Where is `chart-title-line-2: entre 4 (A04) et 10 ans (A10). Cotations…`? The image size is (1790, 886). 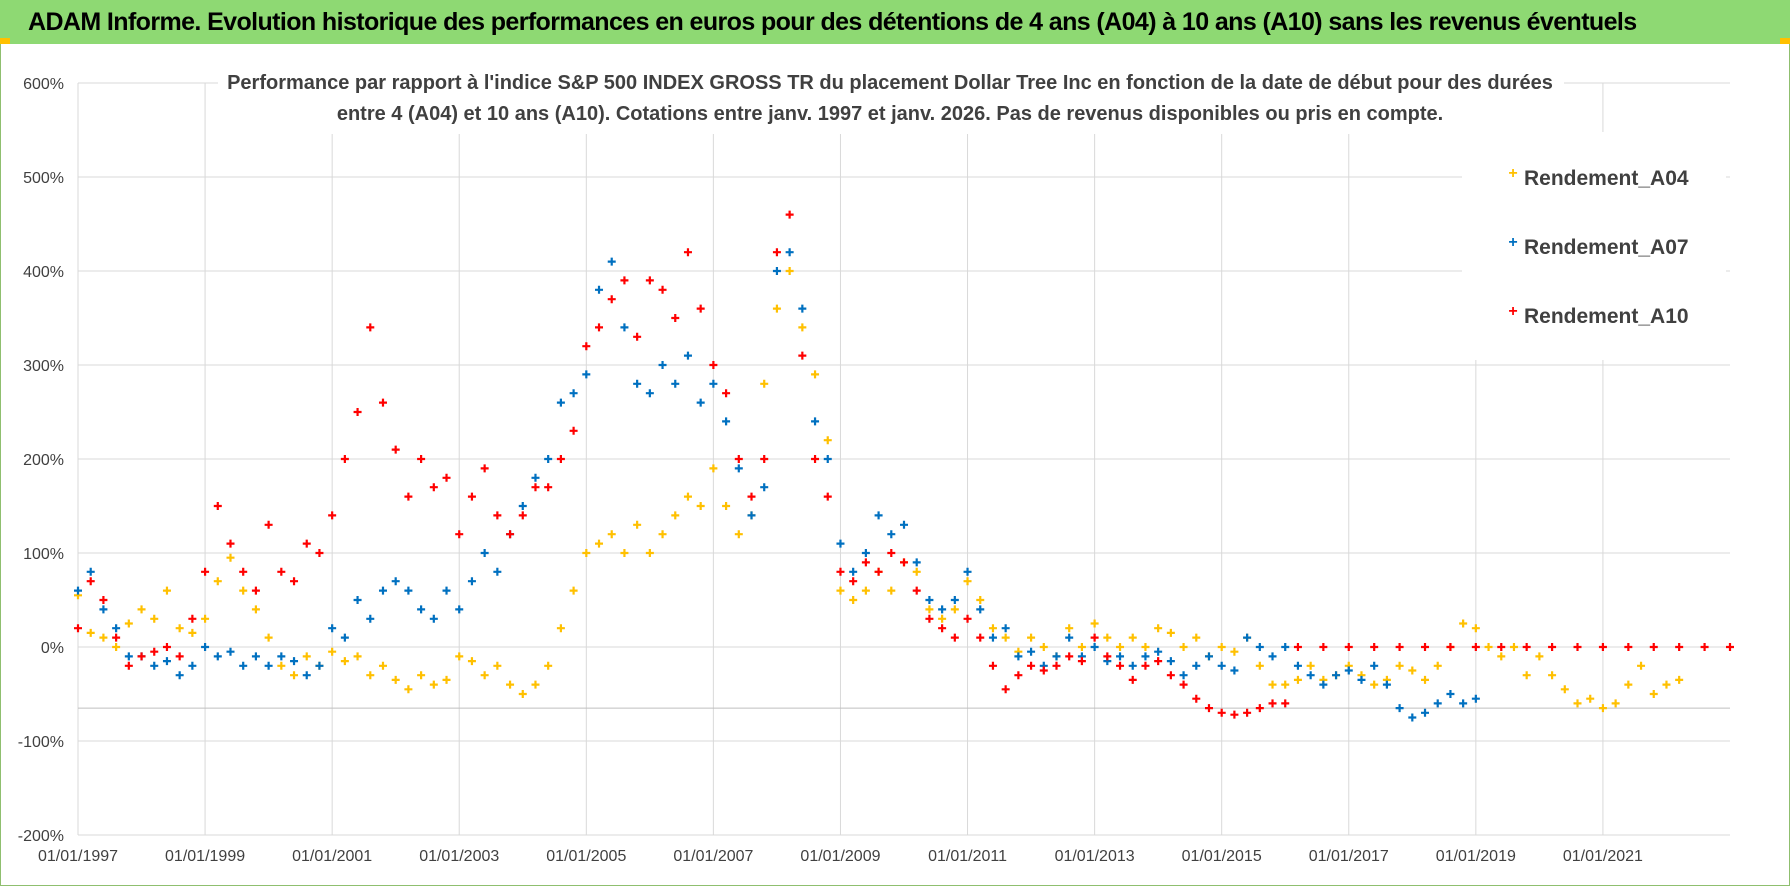 chart-title-line-2: entre 4 (A04) et 10 ans (A10). Cotations… is located at coordinates (890, 114).